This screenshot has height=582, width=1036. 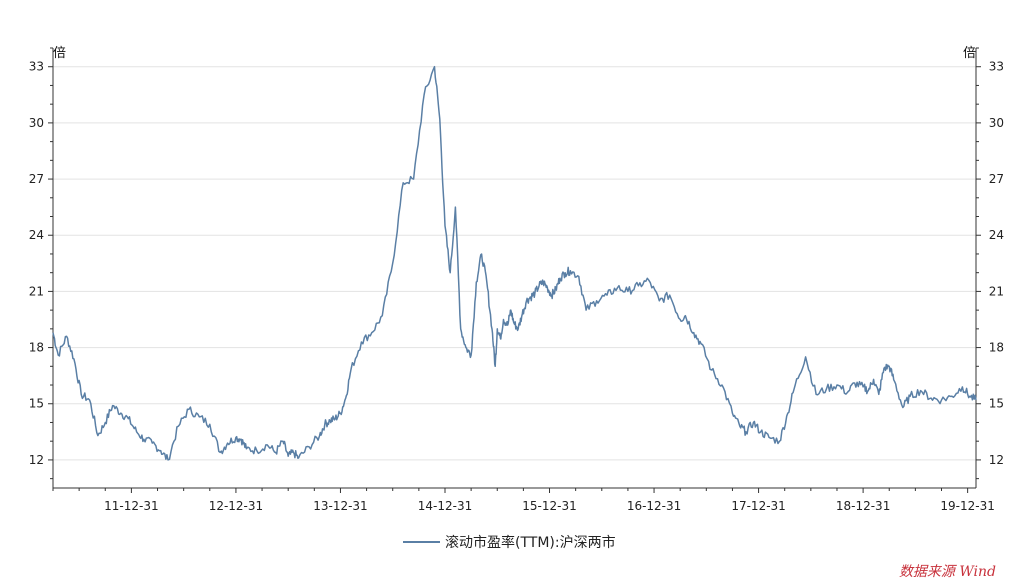 I want to click on right-y-tick-label: 24, so click(x=996, y=235).